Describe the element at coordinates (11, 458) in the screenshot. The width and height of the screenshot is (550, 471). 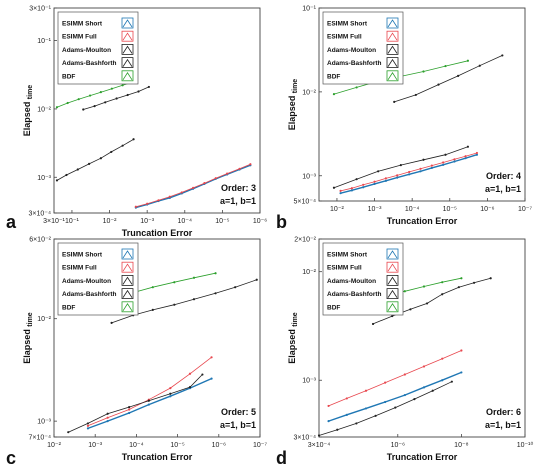
I see `panel-letter: c` at that location.